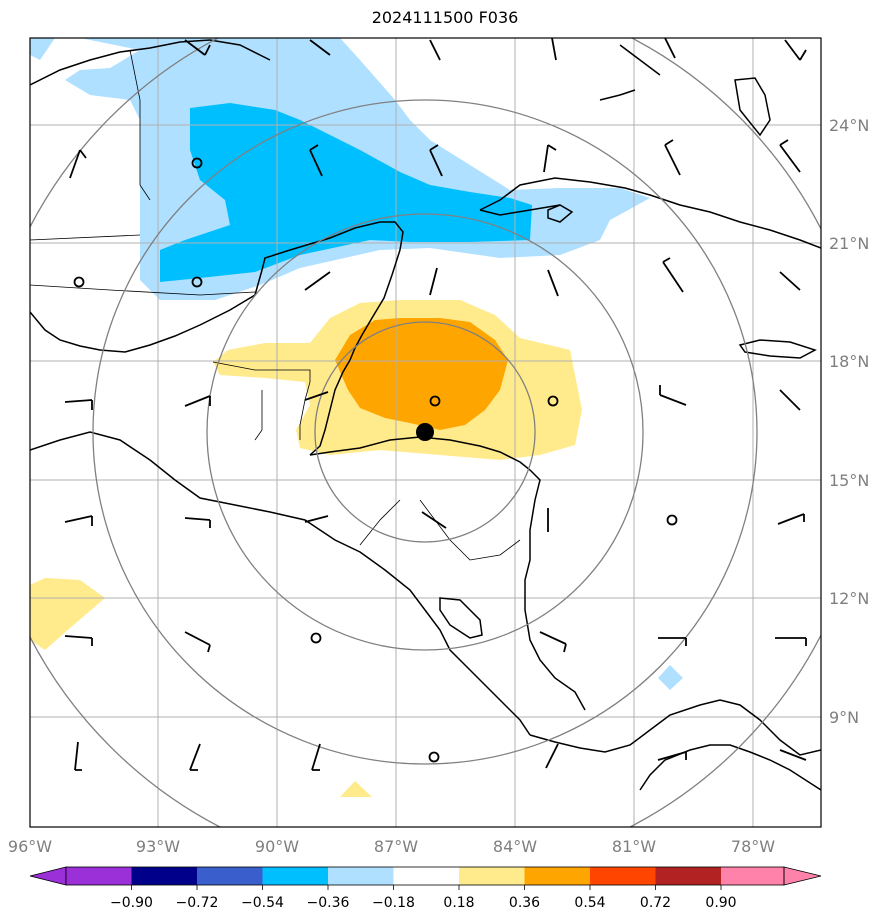 The width and height of the screenshot is (890, 924). I want to click on positive-anomaly-bottom, so click(356, 789).